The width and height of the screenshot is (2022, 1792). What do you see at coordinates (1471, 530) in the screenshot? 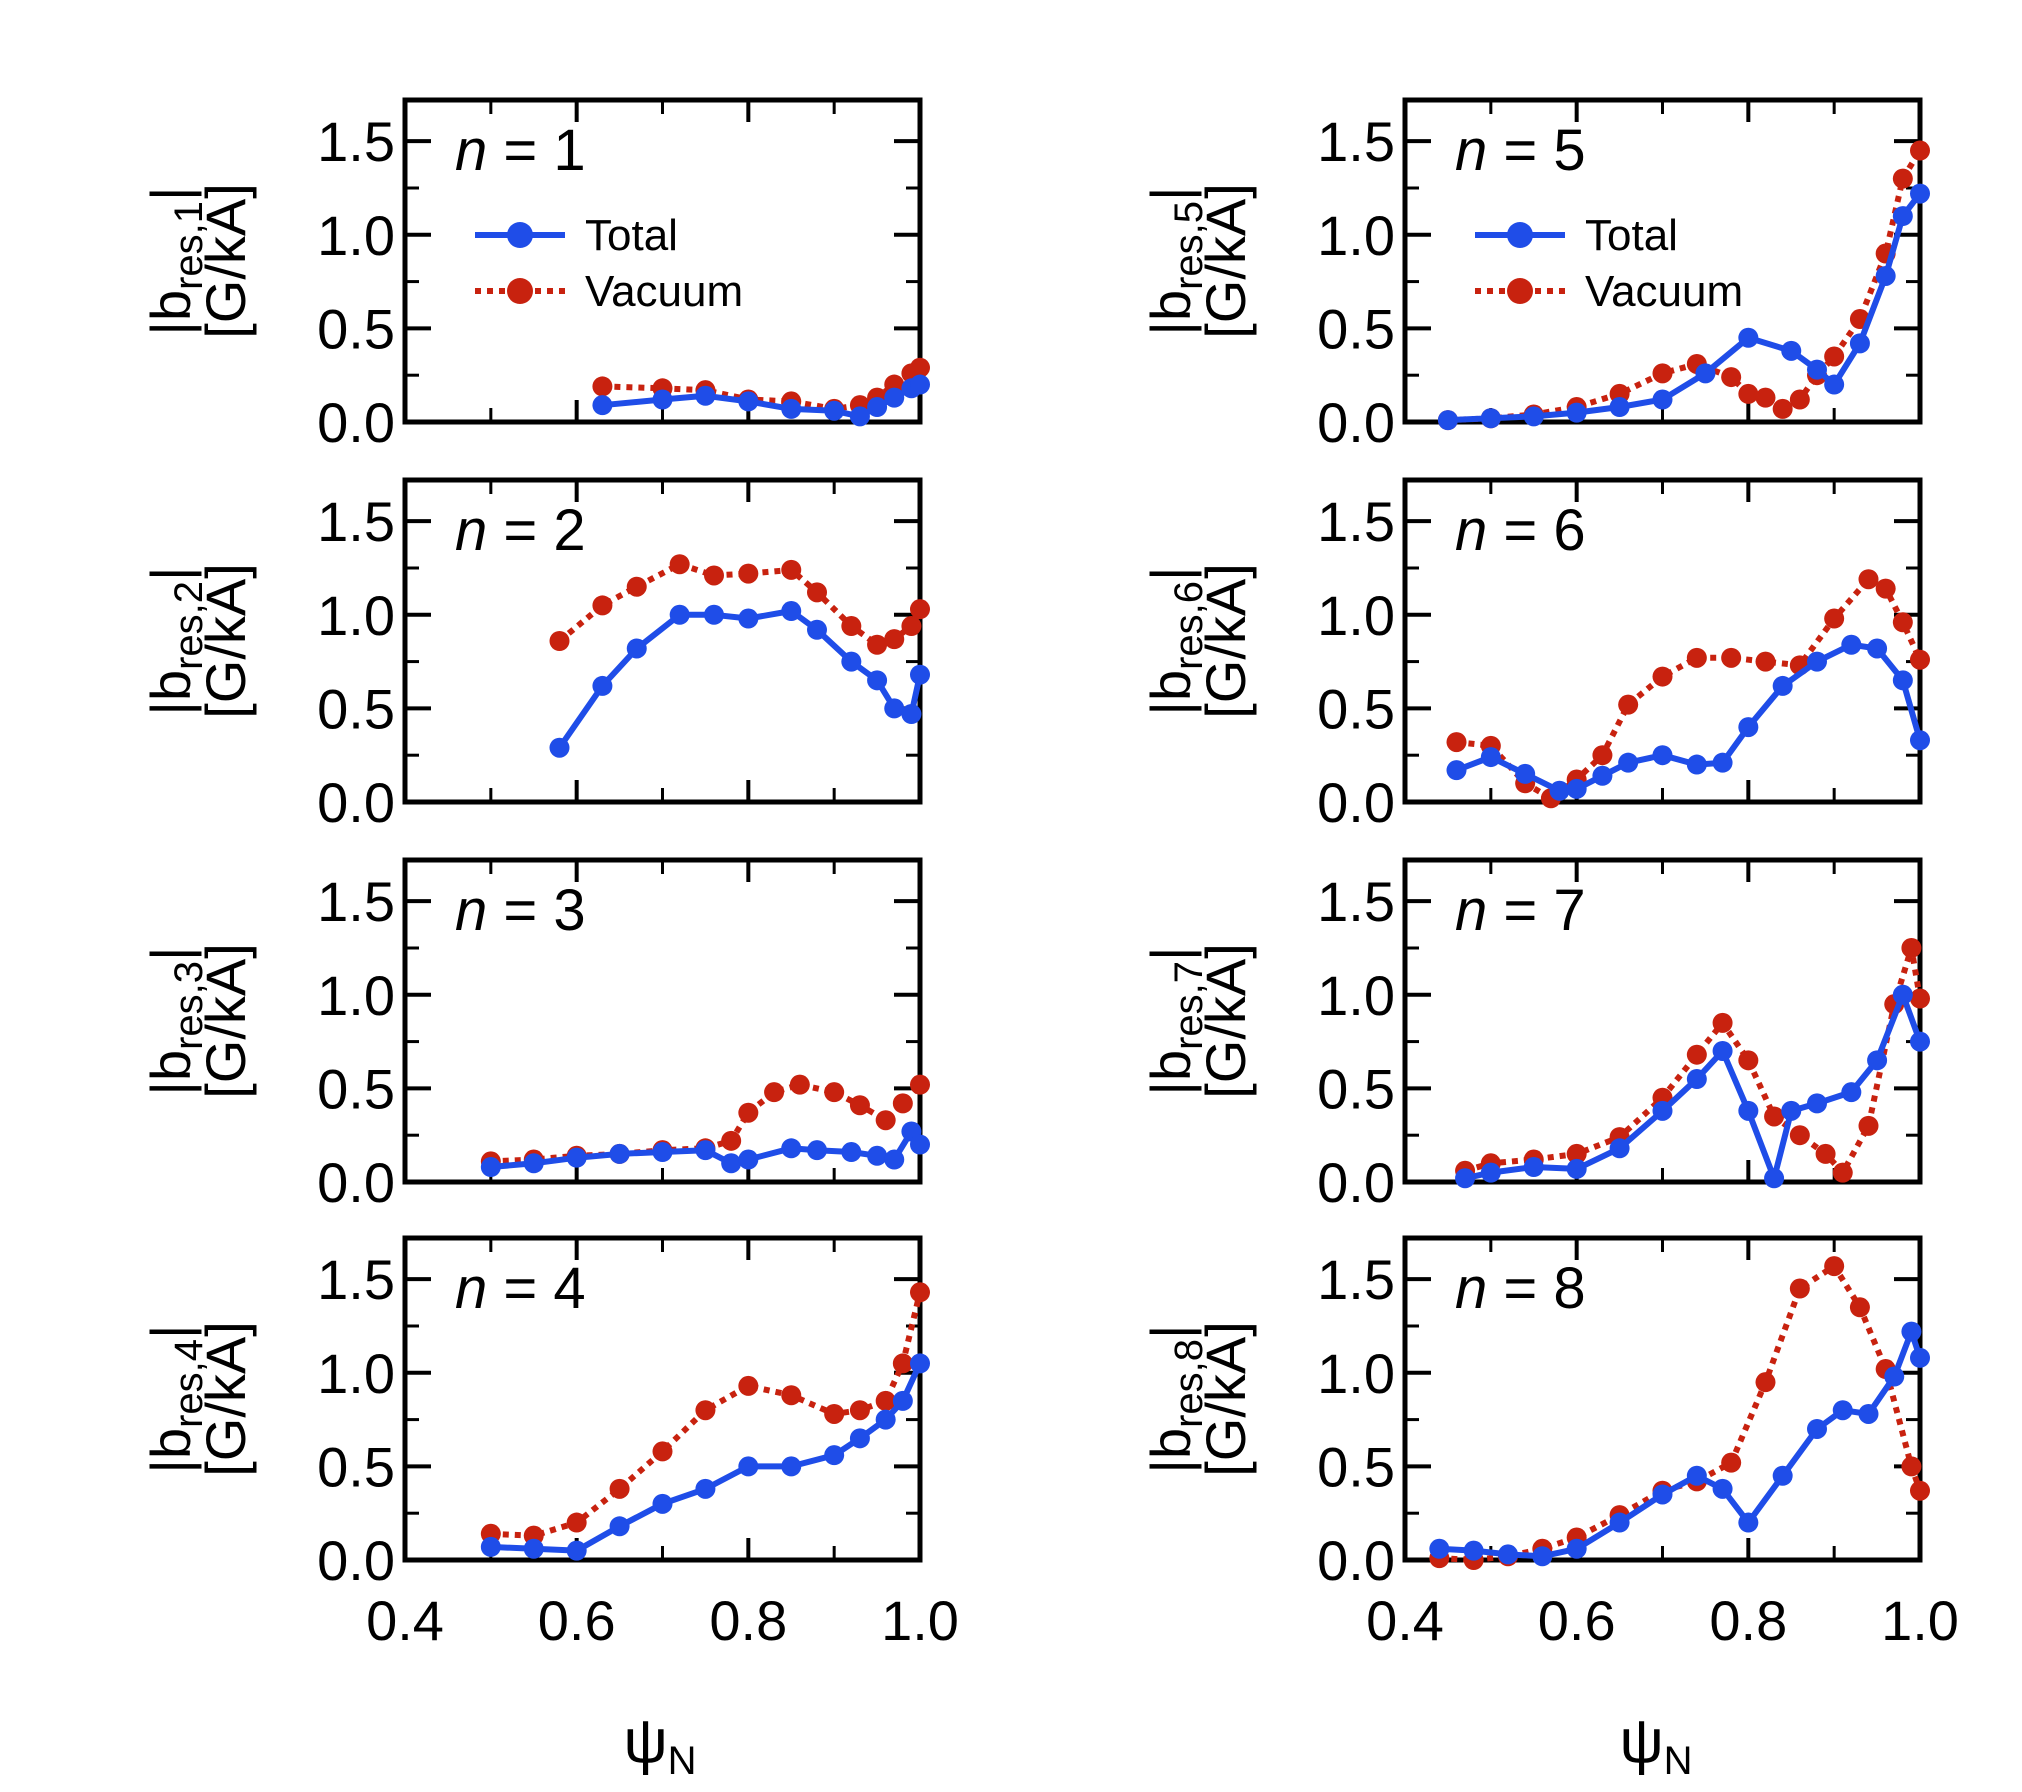
I see `panel-4-n-symbol: n` at bounding box center [1471, 530].